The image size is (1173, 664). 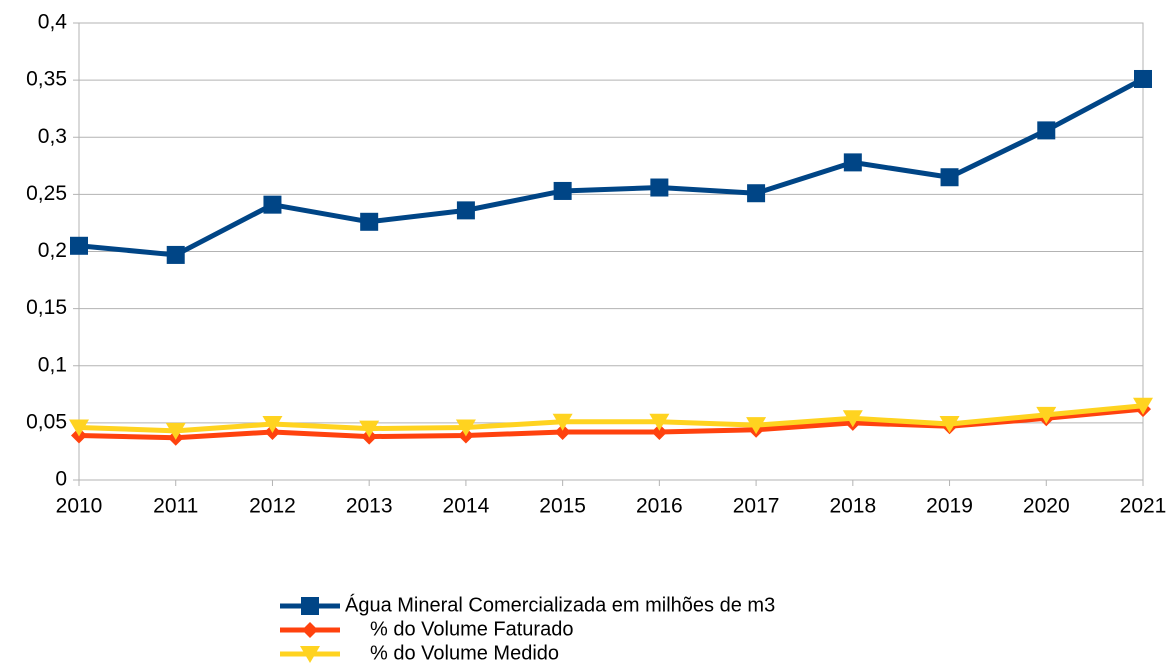 I want to click on x-tick-label: 2013, so click(x=369, y=506).